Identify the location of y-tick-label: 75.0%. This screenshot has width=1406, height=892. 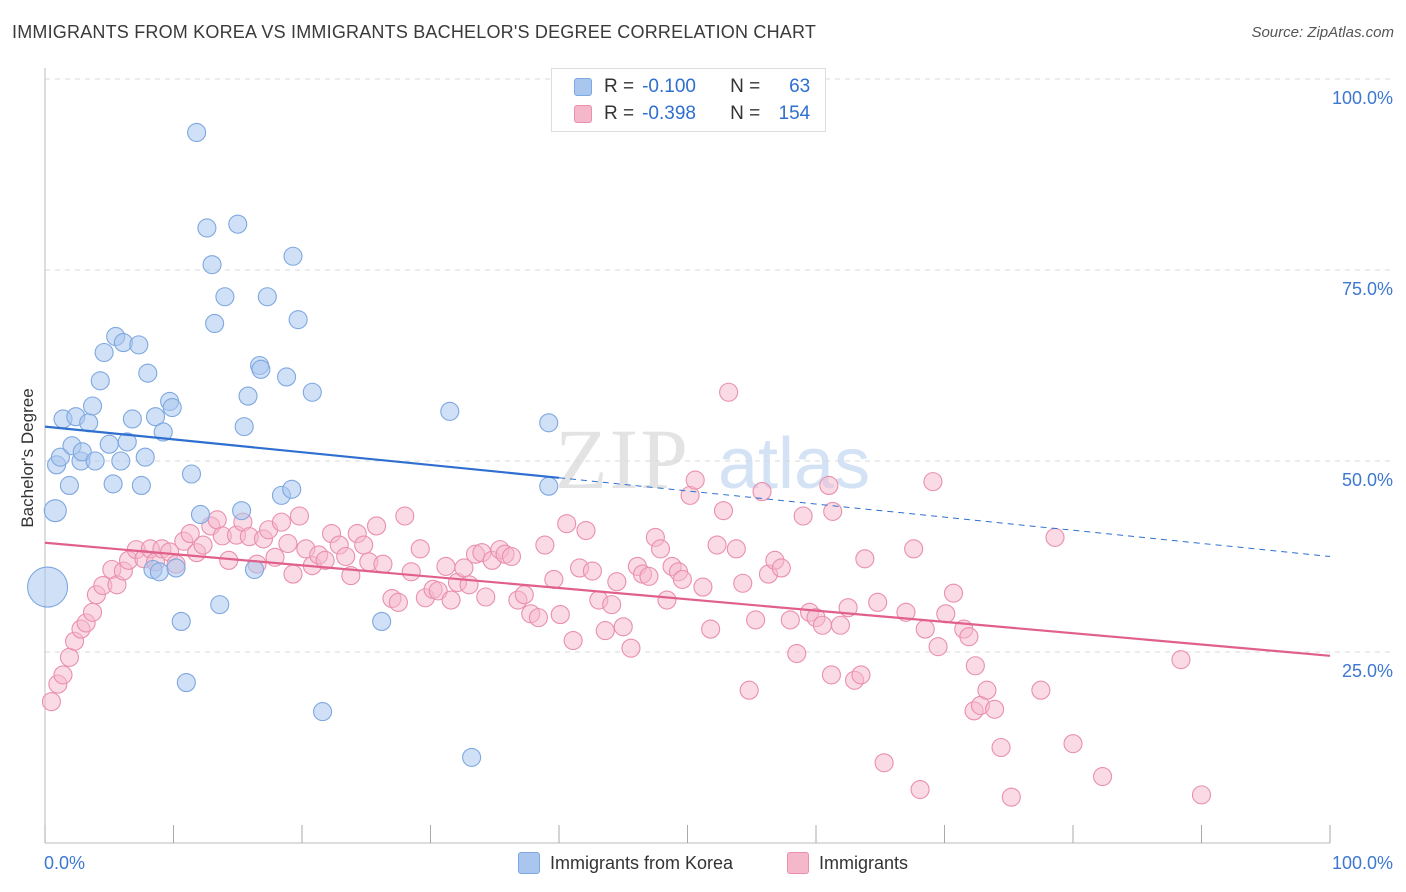
(1367, 289).